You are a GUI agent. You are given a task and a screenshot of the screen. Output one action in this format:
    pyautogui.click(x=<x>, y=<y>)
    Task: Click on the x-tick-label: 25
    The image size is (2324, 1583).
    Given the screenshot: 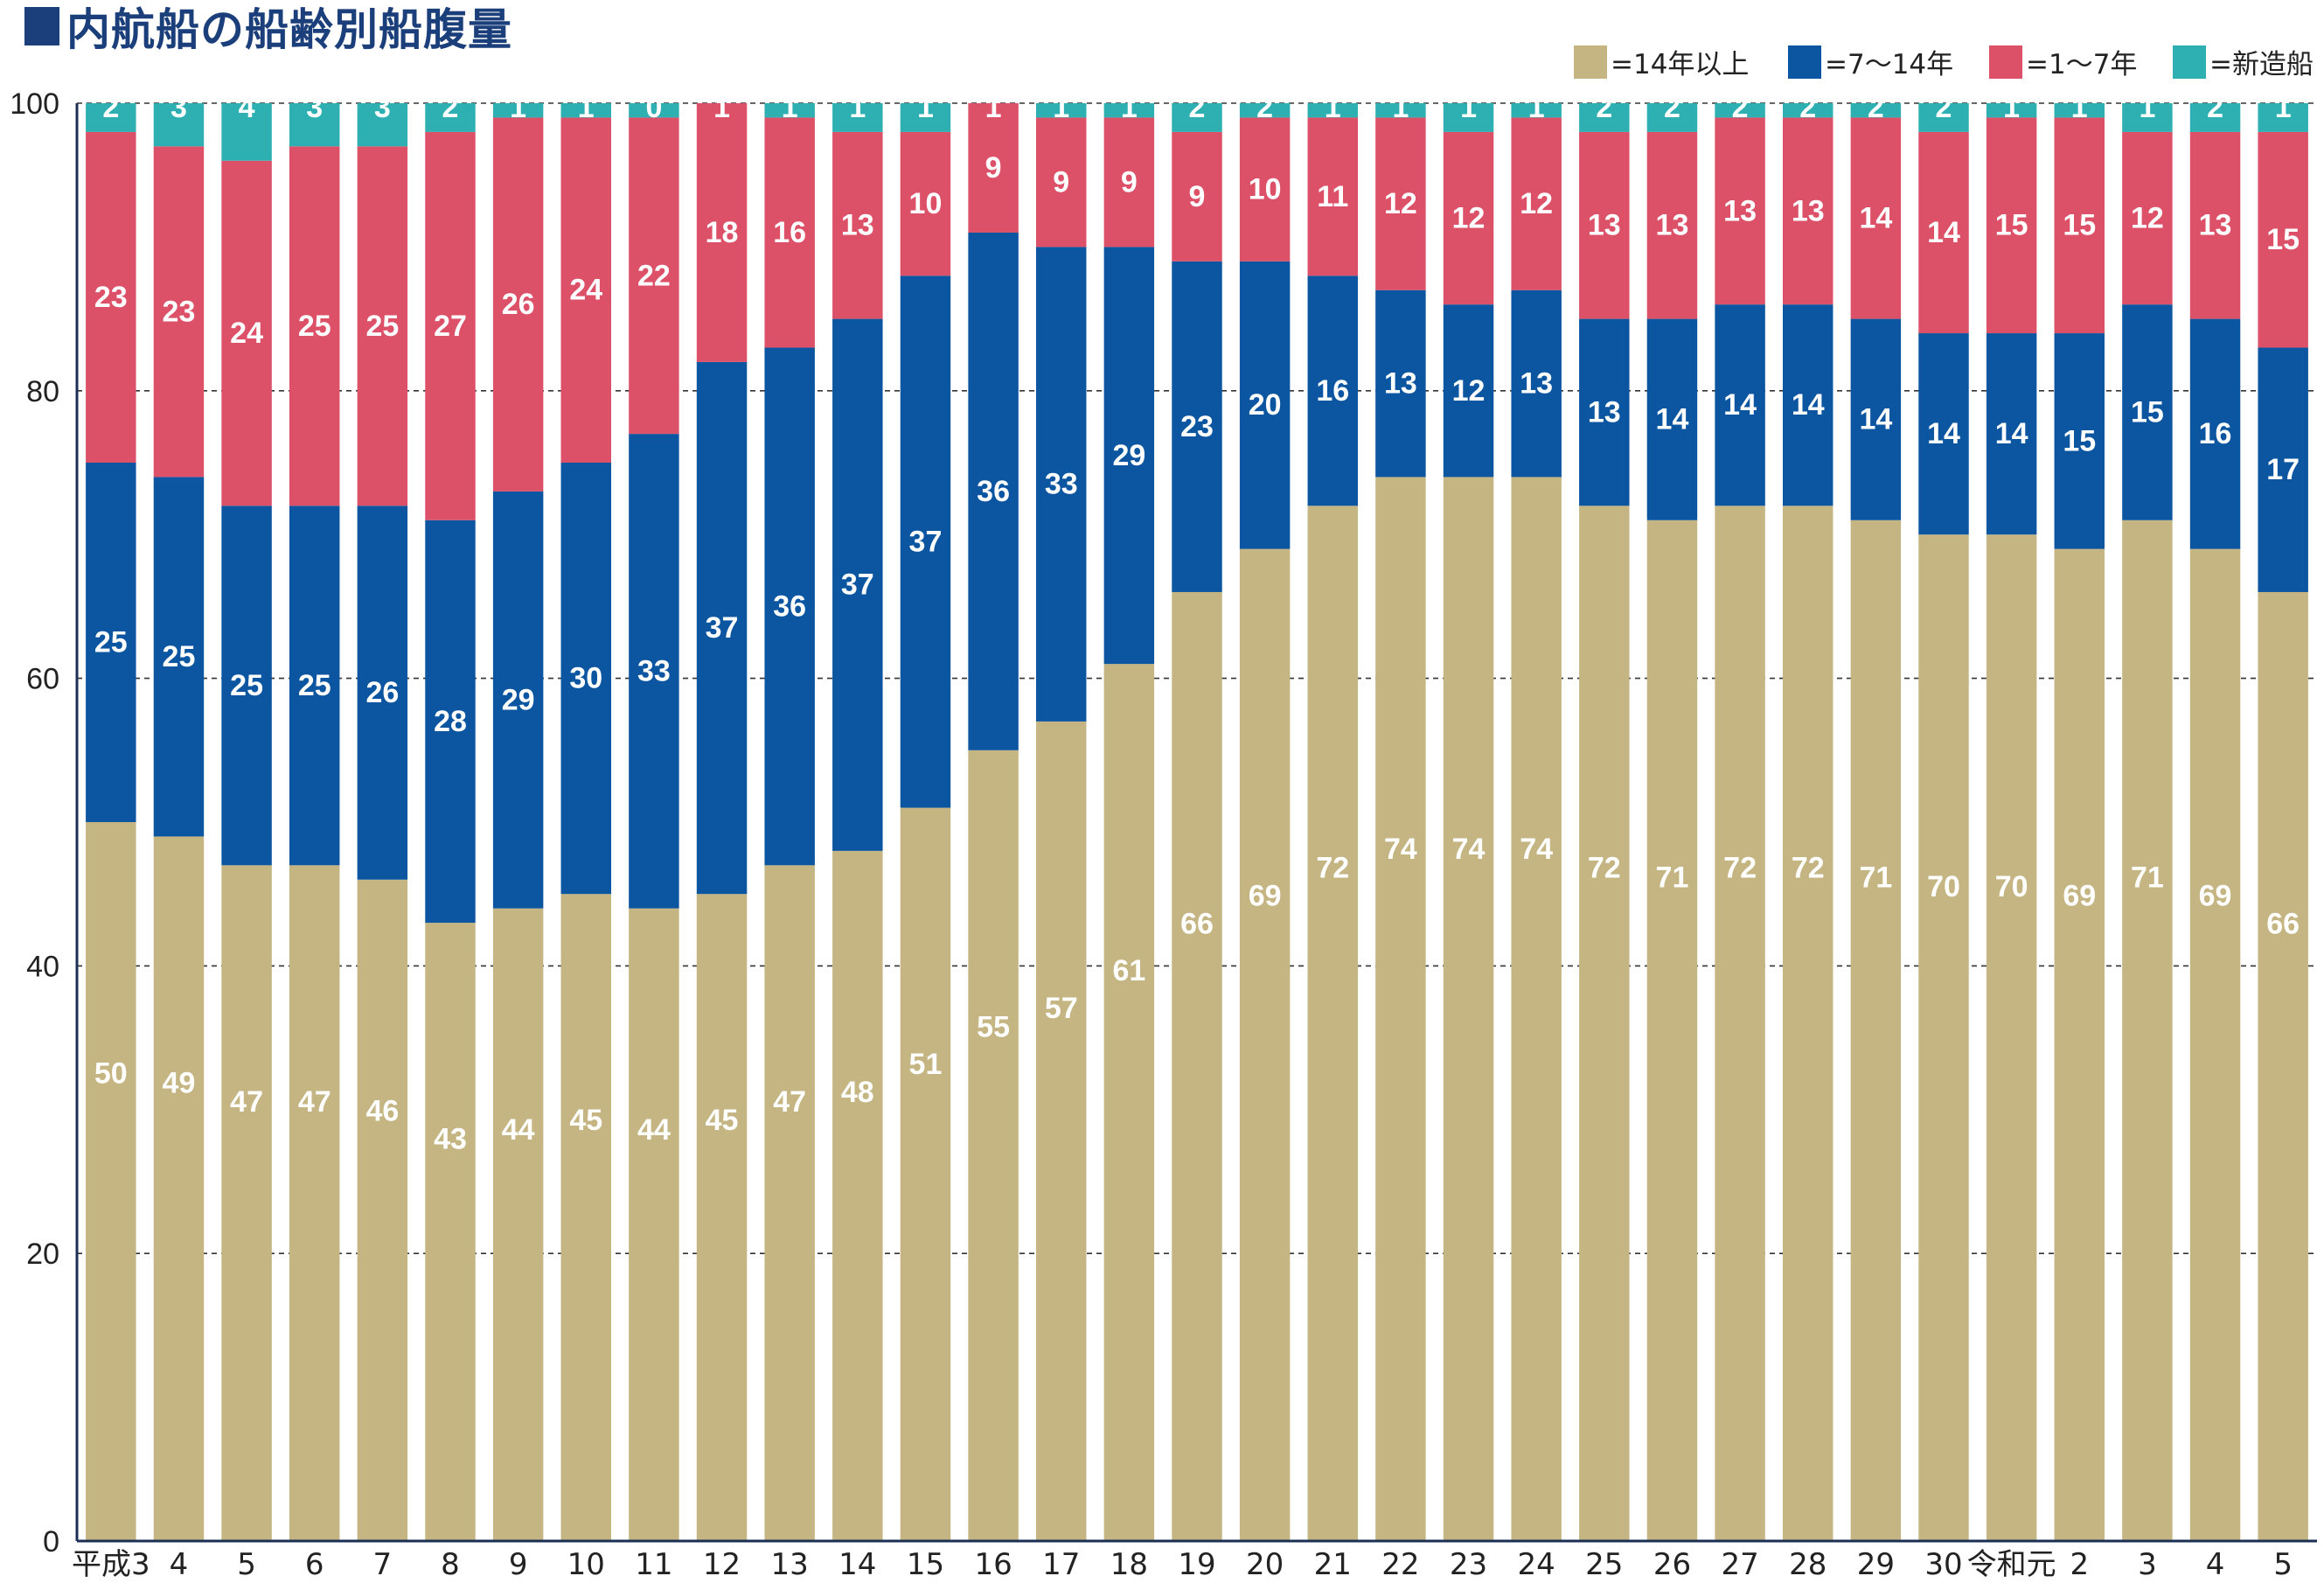 What is the action you would take?
    pyautogui.click(x=1604, y=1564)
    